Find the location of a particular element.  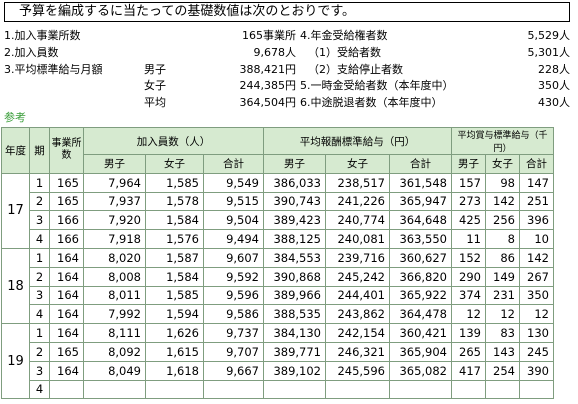

table-cell: 365,922 is located at coordinates (420, 295).